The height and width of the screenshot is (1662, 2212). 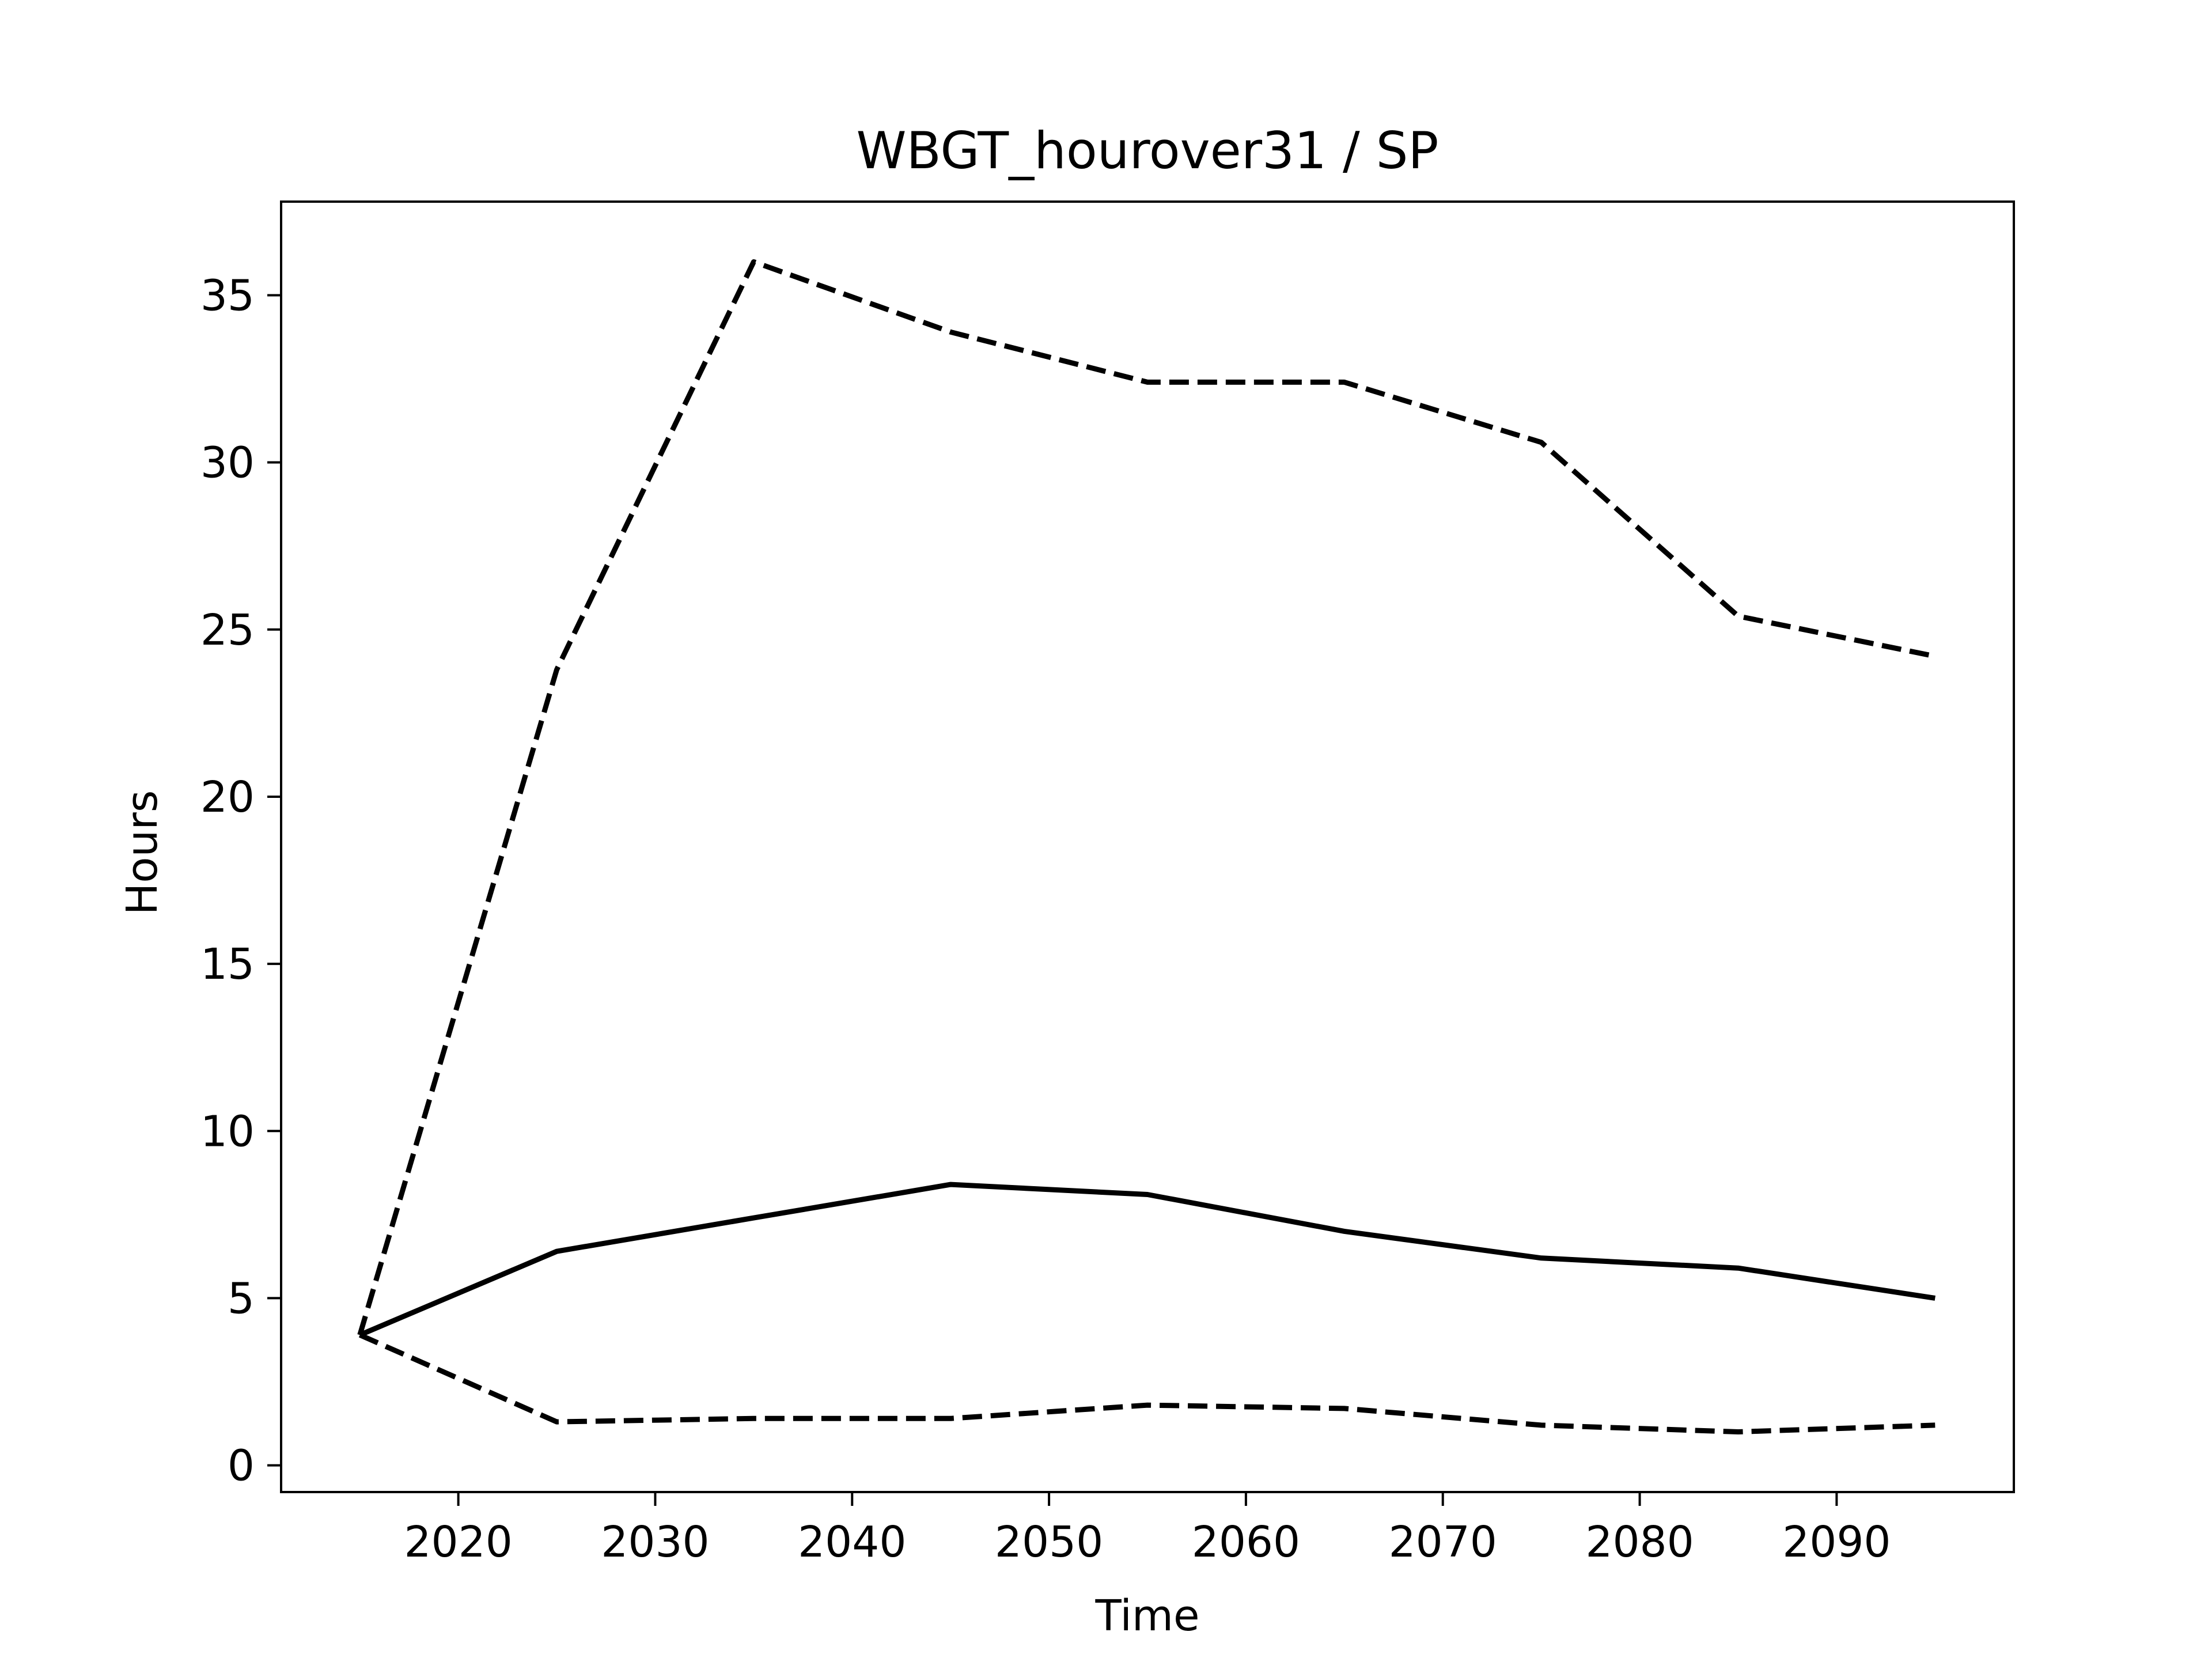 What do you see at coordinates (227, 798) in the screenshot?
I see `y-tick-label: 20` at bounding box center [227, 798].